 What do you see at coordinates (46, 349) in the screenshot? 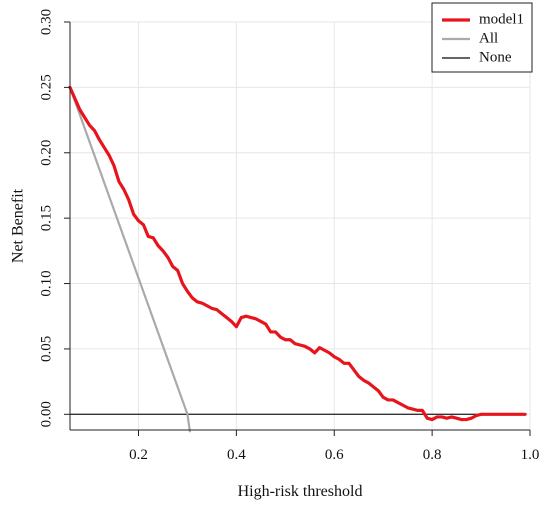
I see `y-tick-label: 0.05` at bounding box center [46, 349].